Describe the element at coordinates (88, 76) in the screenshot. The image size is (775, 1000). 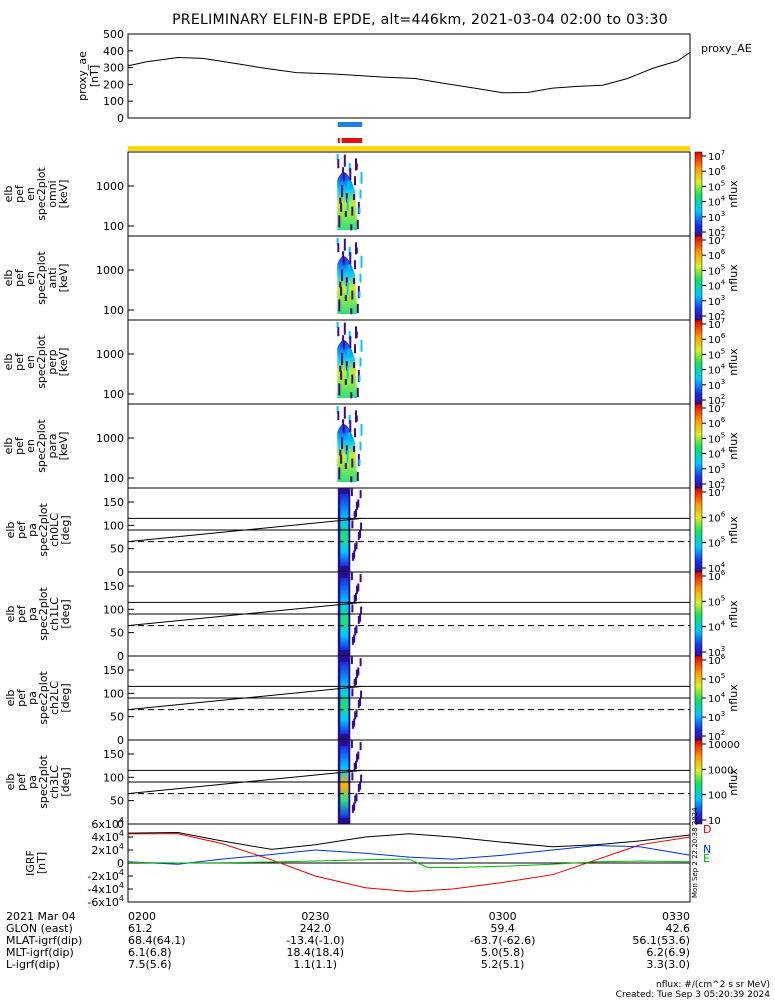
I see `ae-ylabel: proxy_ae[nT]` at that location.